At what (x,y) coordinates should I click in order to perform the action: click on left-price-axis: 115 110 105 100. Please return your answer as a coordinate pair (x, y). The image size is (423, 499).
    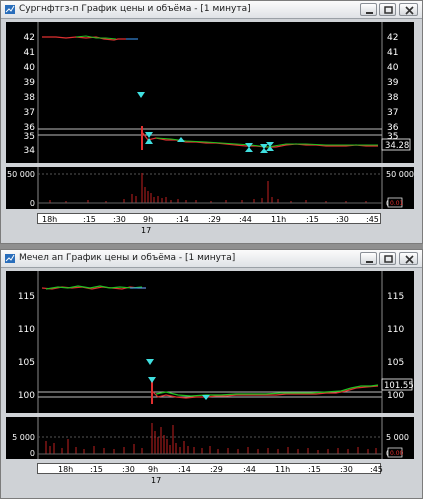
    Looking at the image, I should click on (26, 346).